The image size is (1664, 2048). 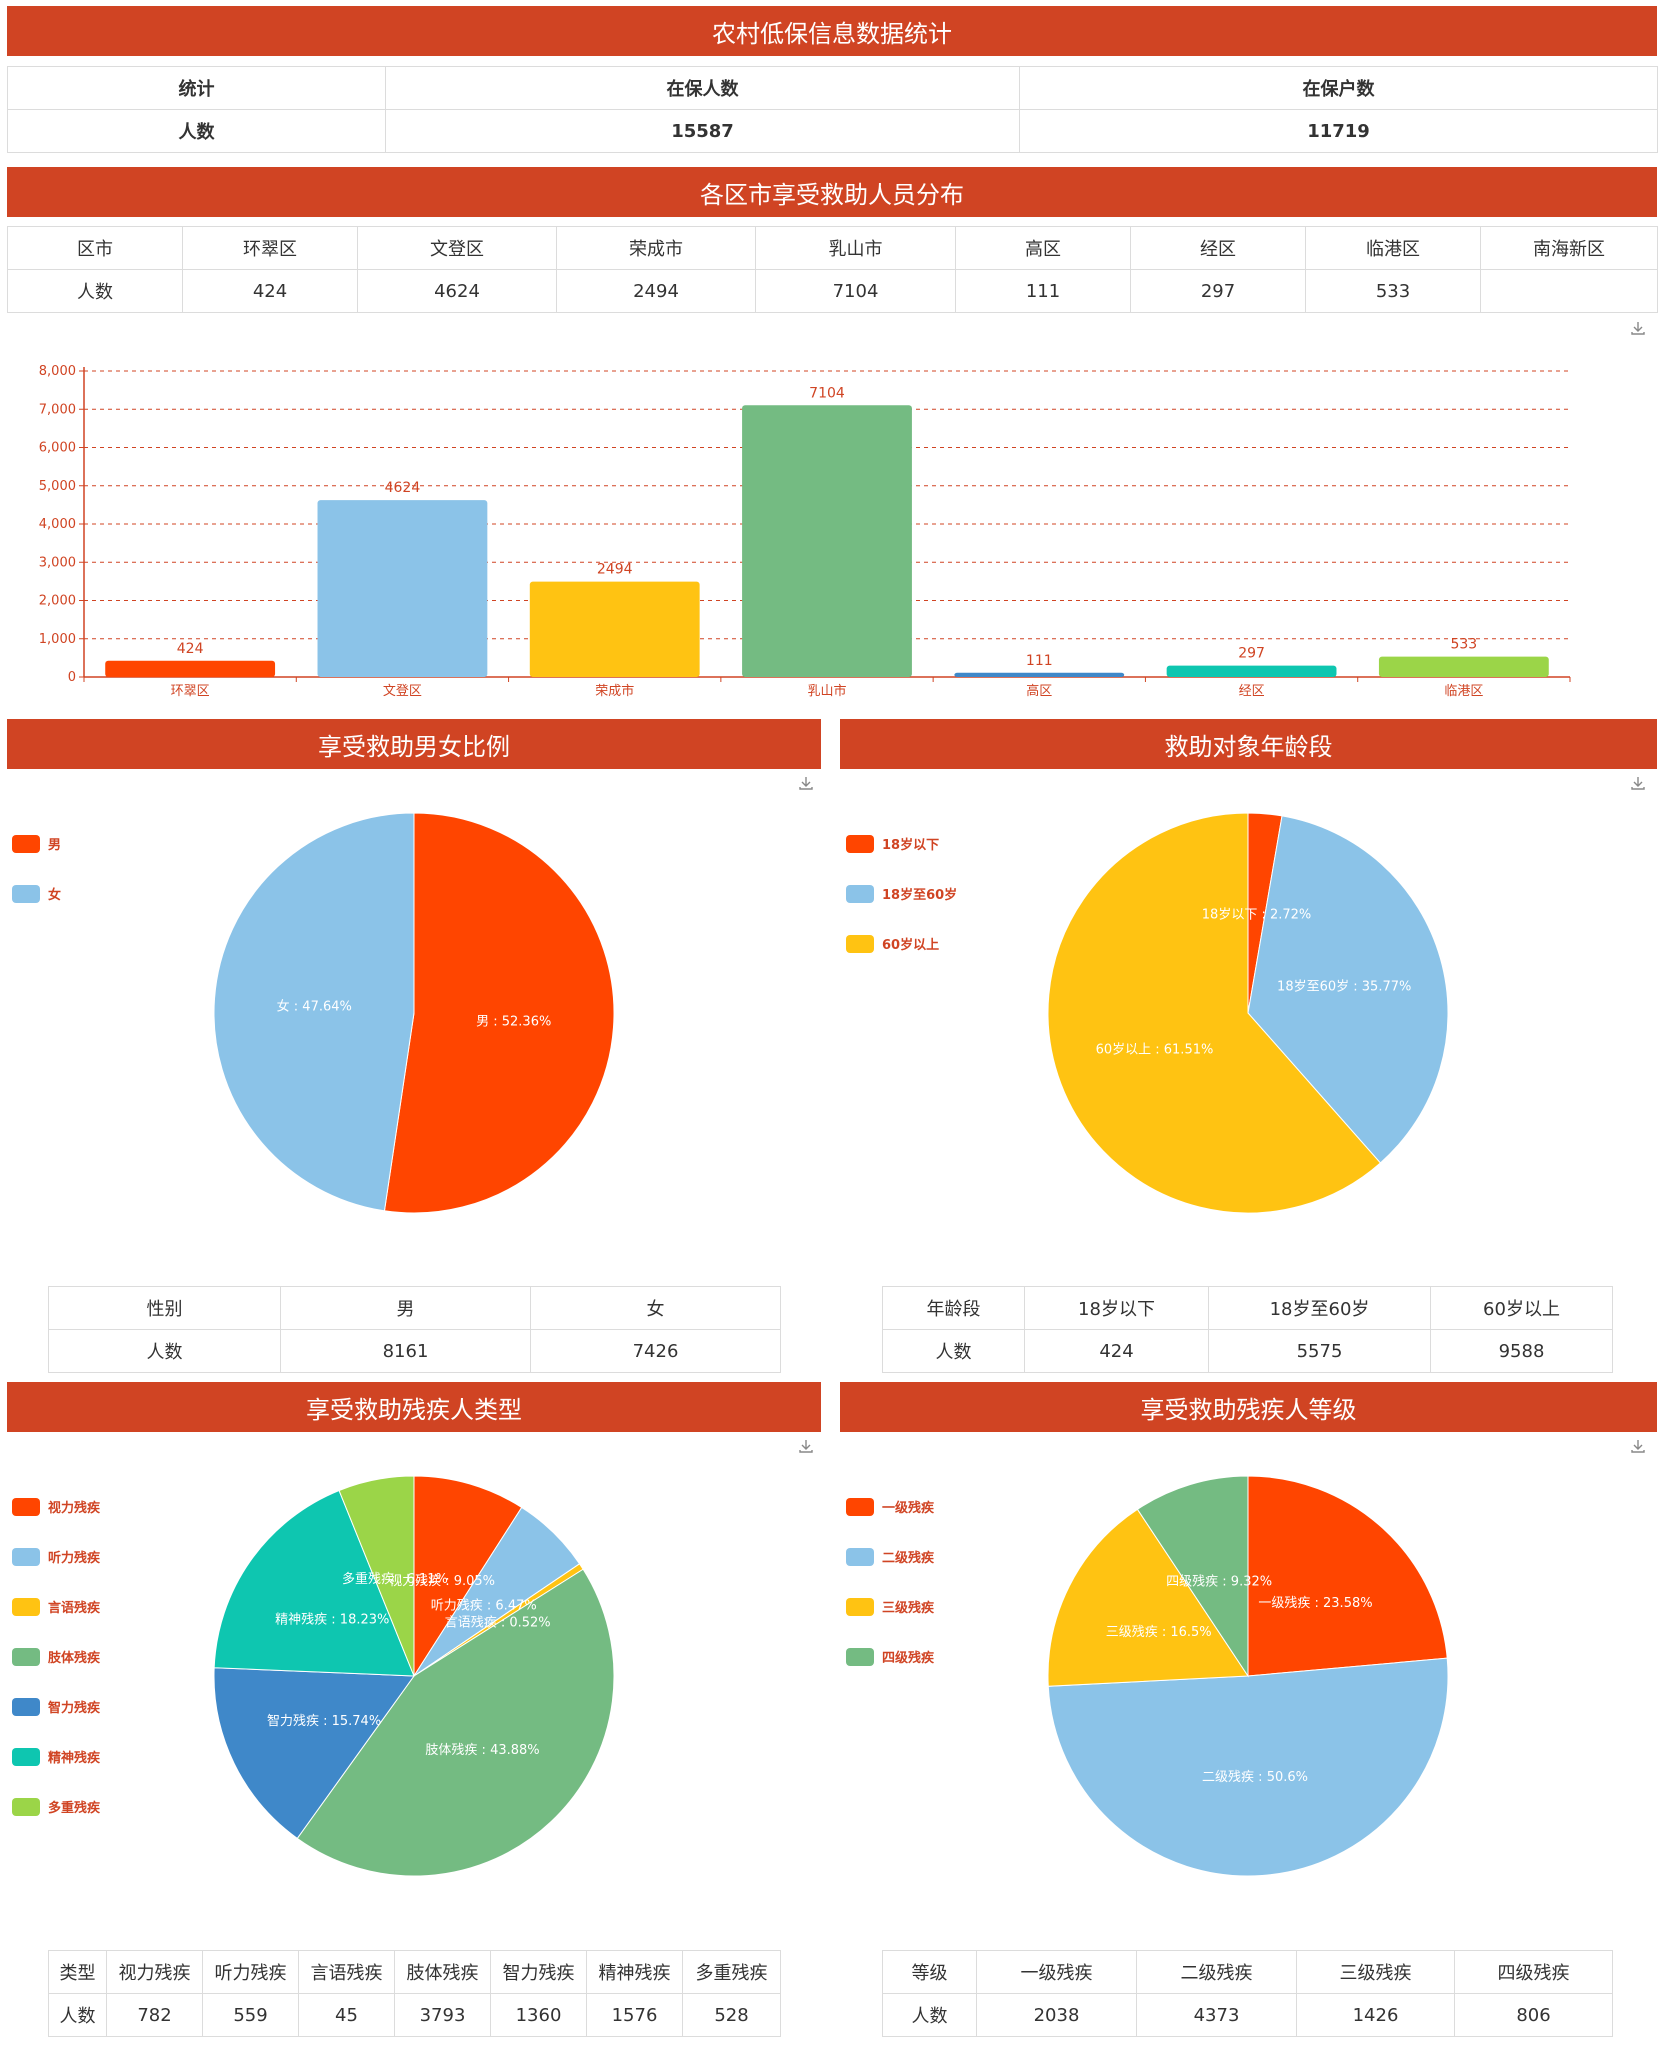 What do you see at coordinates (656, 291) in the screenshot?
I see `table-cell: 2494` at bounding box center [656, 291].